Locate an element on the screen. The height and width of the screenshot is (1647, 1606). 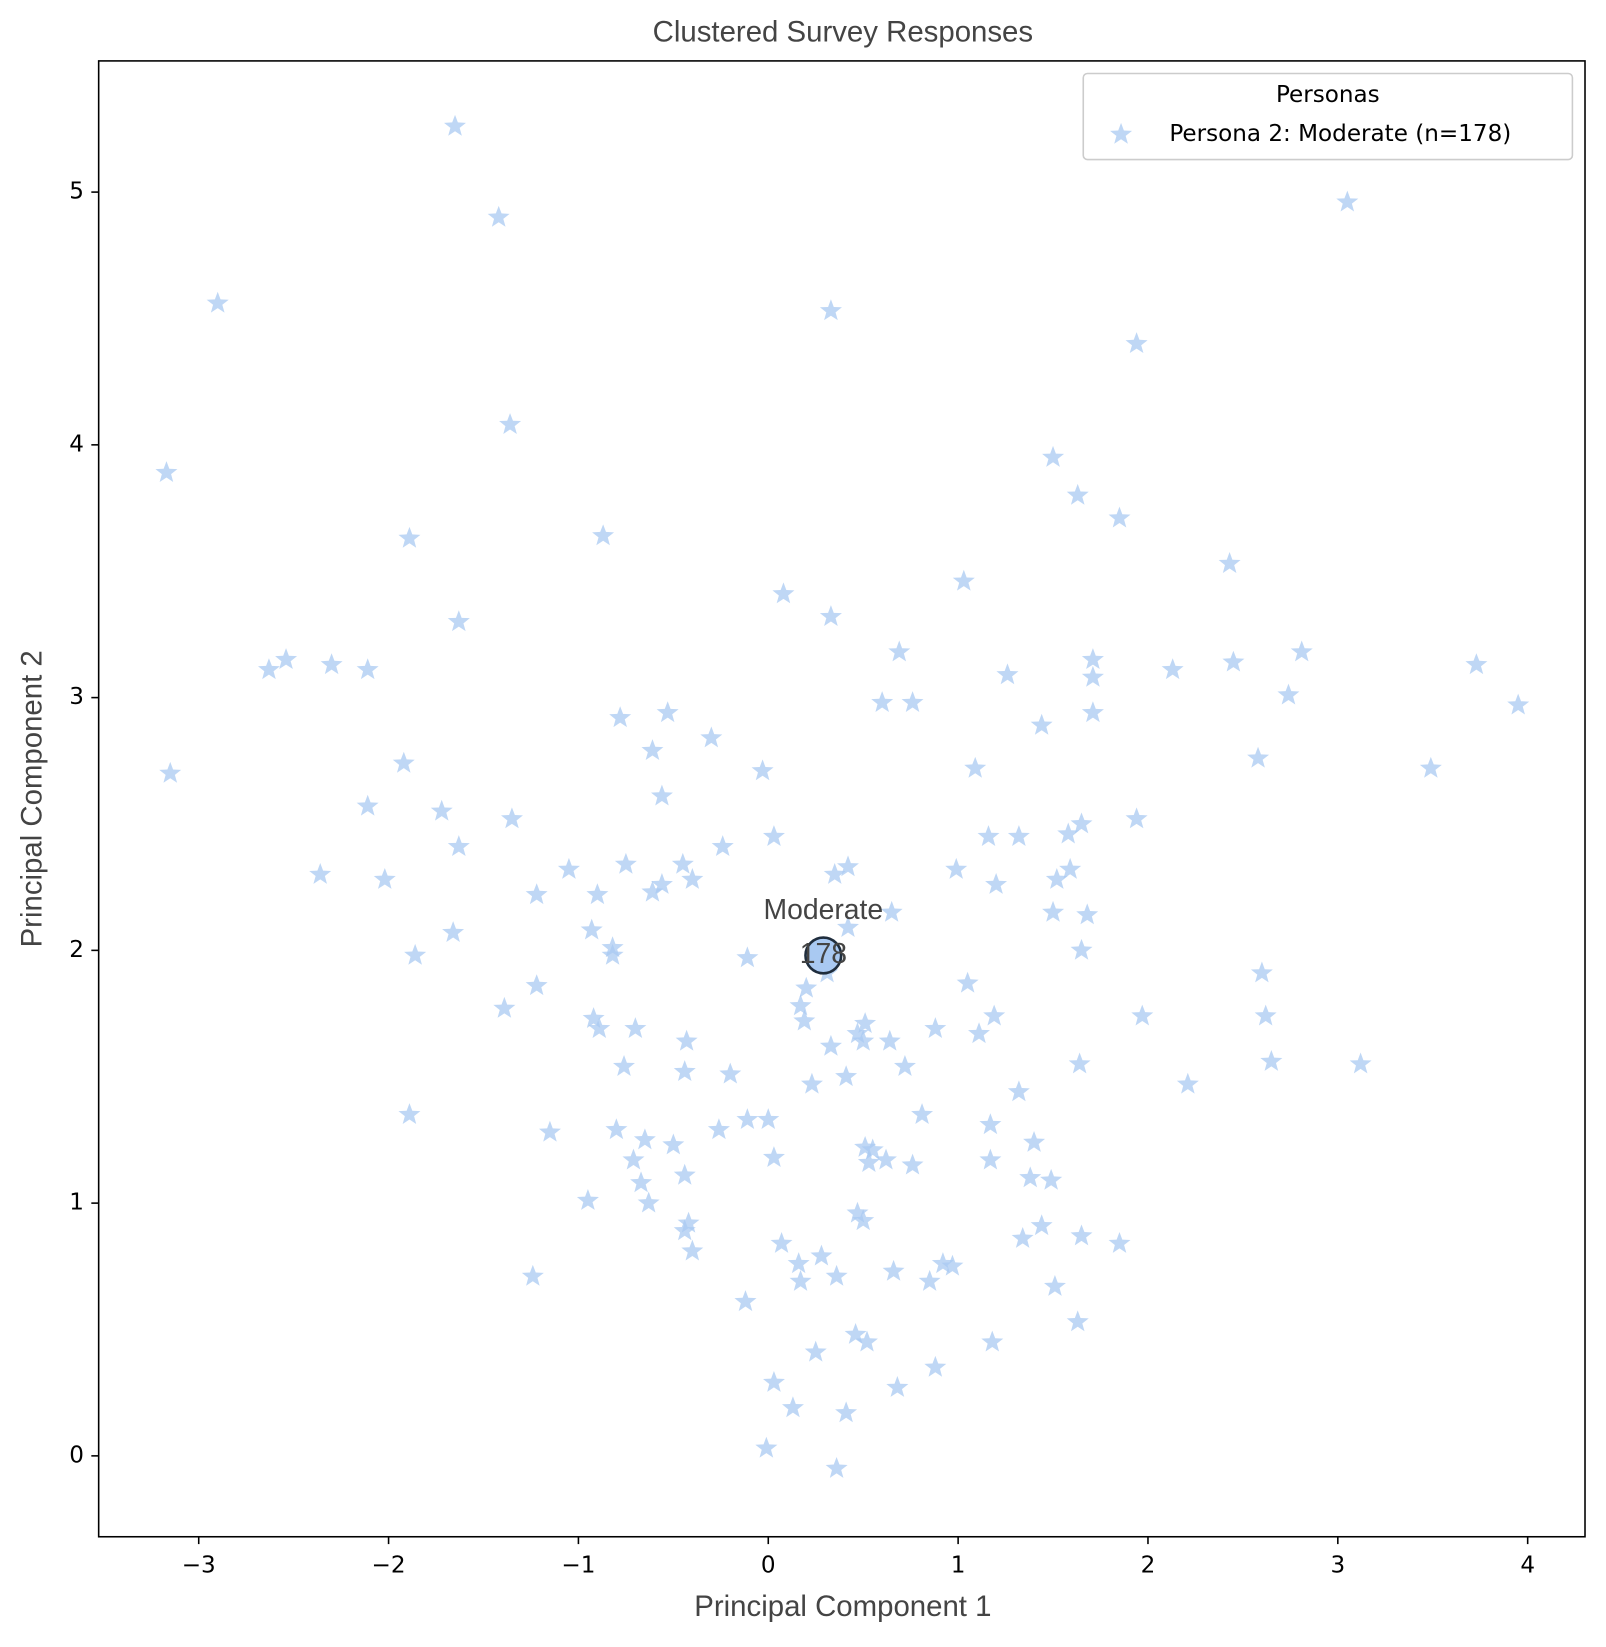
x-tick-label: −1 is located at coordinates (578, 1566).